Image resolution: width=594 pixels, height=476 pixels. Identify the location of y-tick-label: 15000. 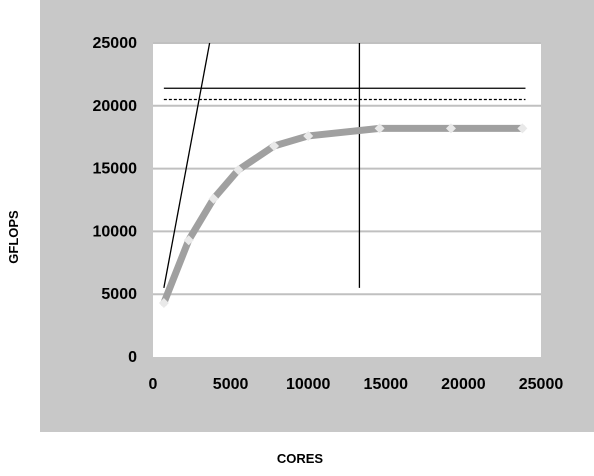
(115, 169).